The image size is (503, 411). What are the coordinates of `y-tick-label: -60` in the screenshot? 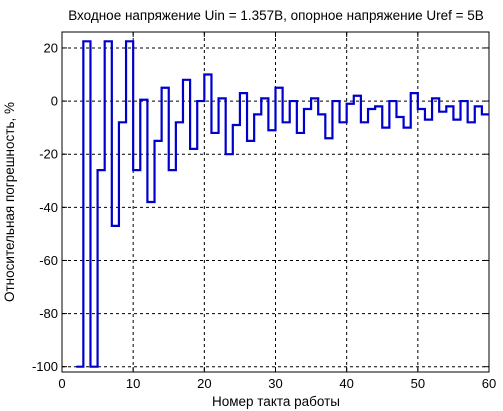 It's located at (48, 260).